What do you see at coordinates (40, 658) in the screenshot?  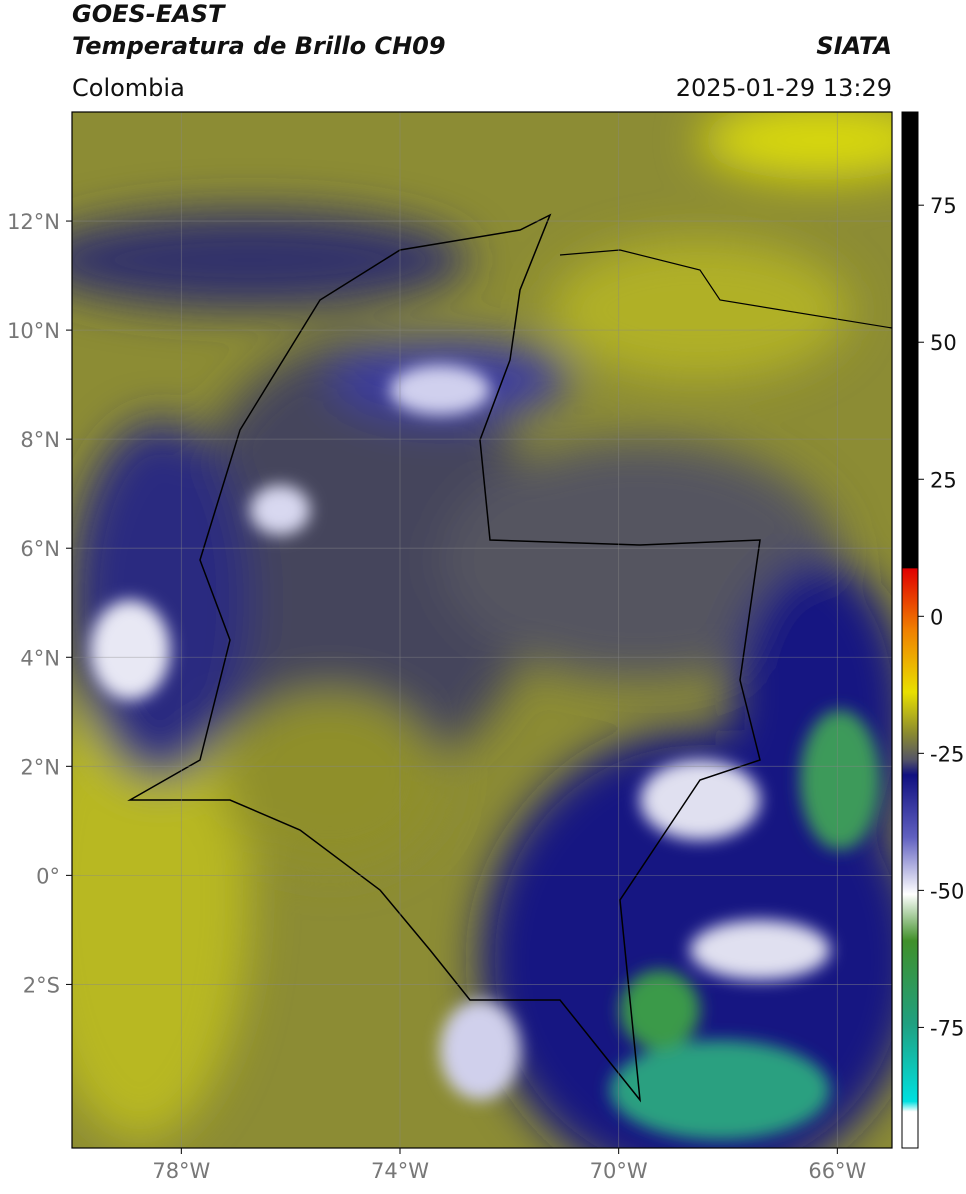 I see `y-tick-label: 4°N` at bounding box center [40, 658].